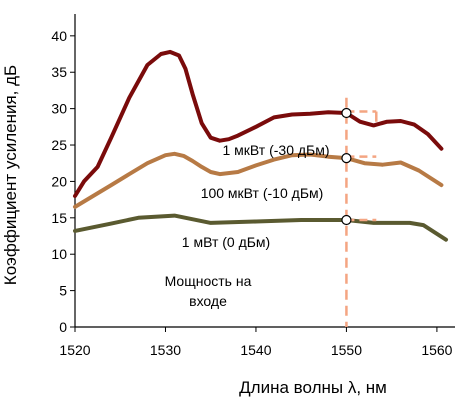 This screenshot has width=459, height=403. Describe the element at coordinates (436, 350) in the screenshot. I see `x-tick-label: 1560` at that location.